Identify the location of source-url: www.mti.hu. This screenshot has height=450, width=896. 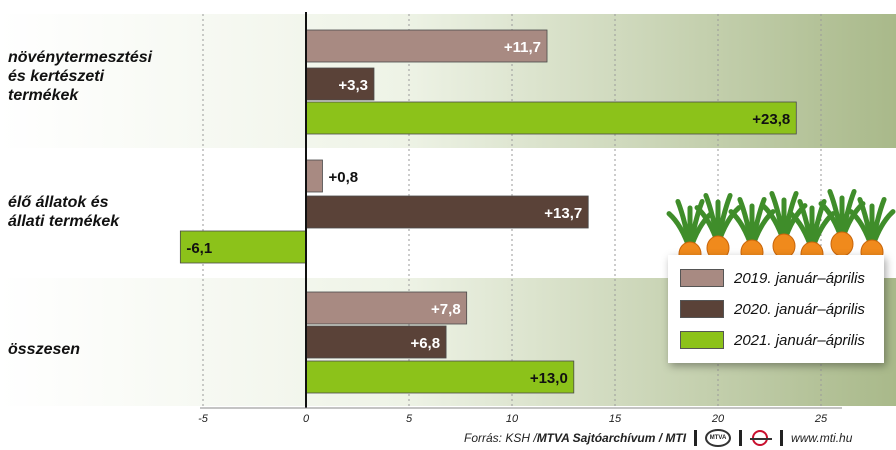
(822, 438).